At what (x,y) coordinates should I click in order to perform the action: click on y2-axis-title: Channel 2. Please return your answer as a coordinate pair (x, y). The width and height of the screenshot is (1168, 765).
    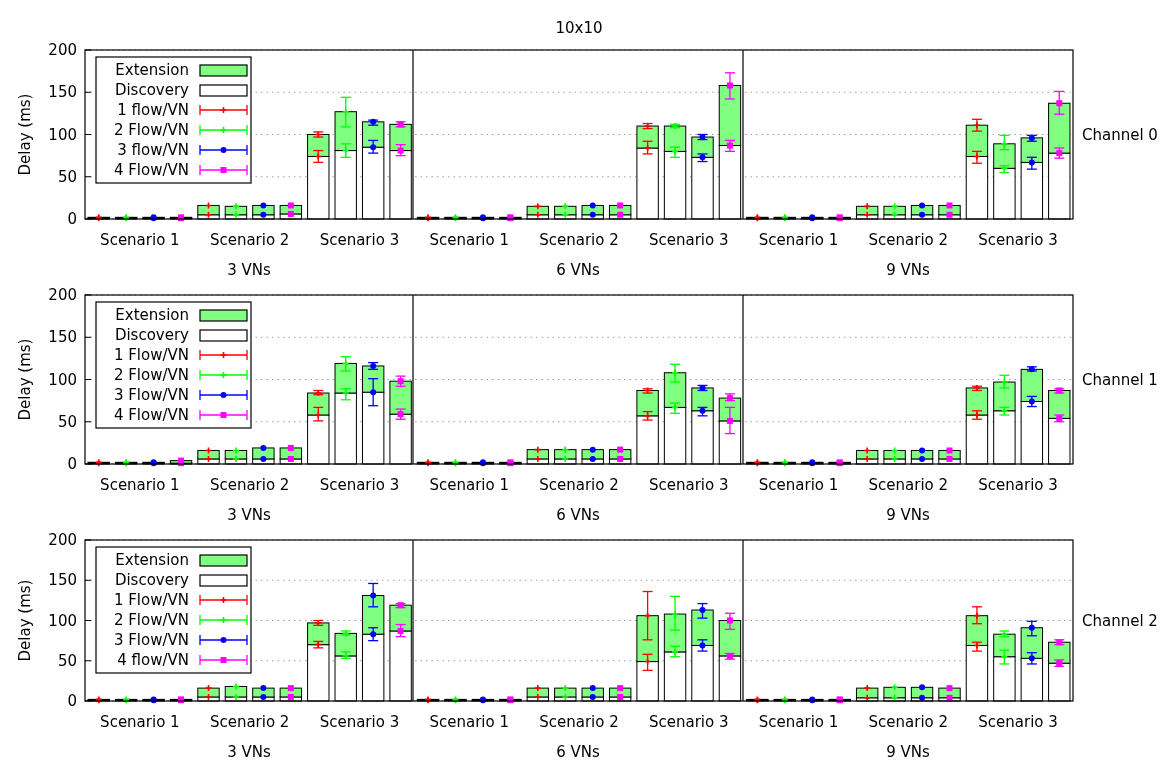
    Looking at the image, I should click on (1120, 620).